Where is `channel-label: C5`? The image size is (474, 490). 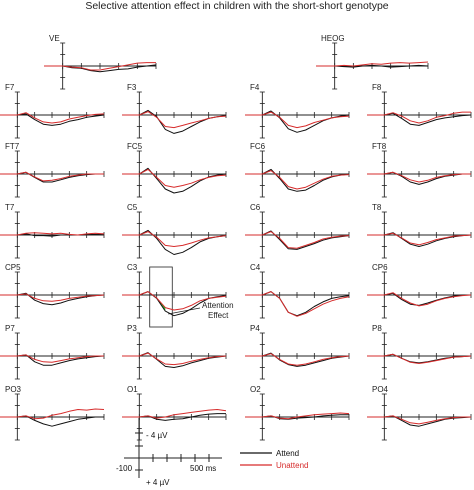
channel-label: C5 is located at coordinates (132, 207).